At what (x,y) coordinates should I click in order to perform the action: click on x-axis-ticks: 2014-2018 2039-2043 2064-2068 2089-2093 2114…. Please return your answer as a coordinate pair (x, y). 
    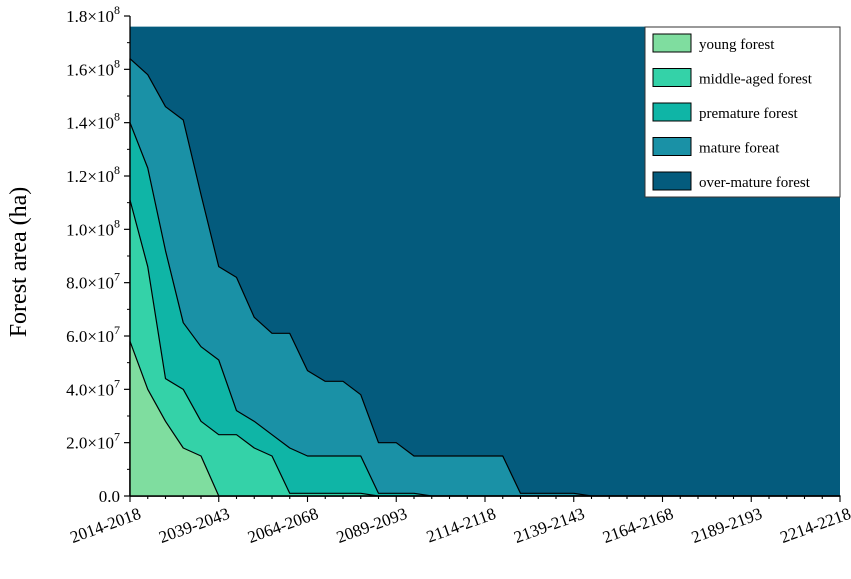
    Looking at the image, I should click on (459, 521).